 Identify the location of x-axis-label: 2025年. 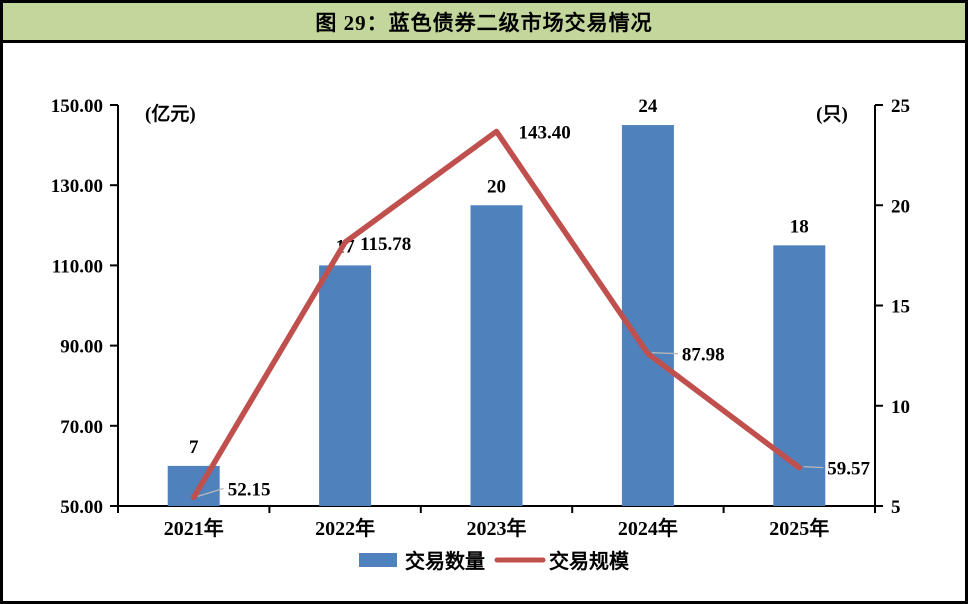
(799, 528).